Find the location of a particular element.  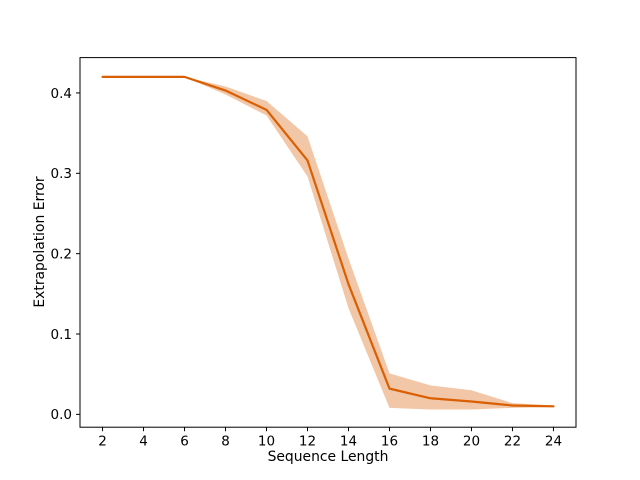

x-tick-label: 8 is located at coordinates (225, 442).